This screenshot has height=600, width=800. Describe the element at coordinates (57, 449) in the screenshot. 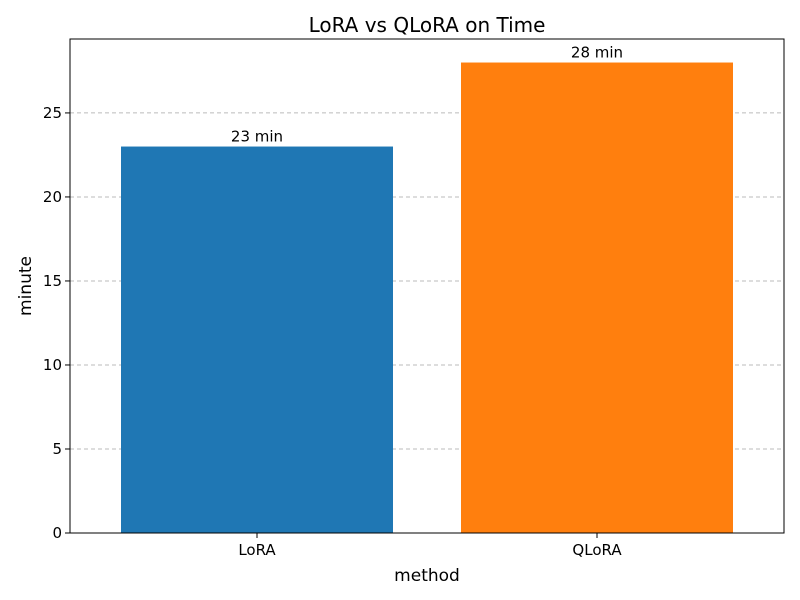

I see `y-tick-label: 5` at that location.